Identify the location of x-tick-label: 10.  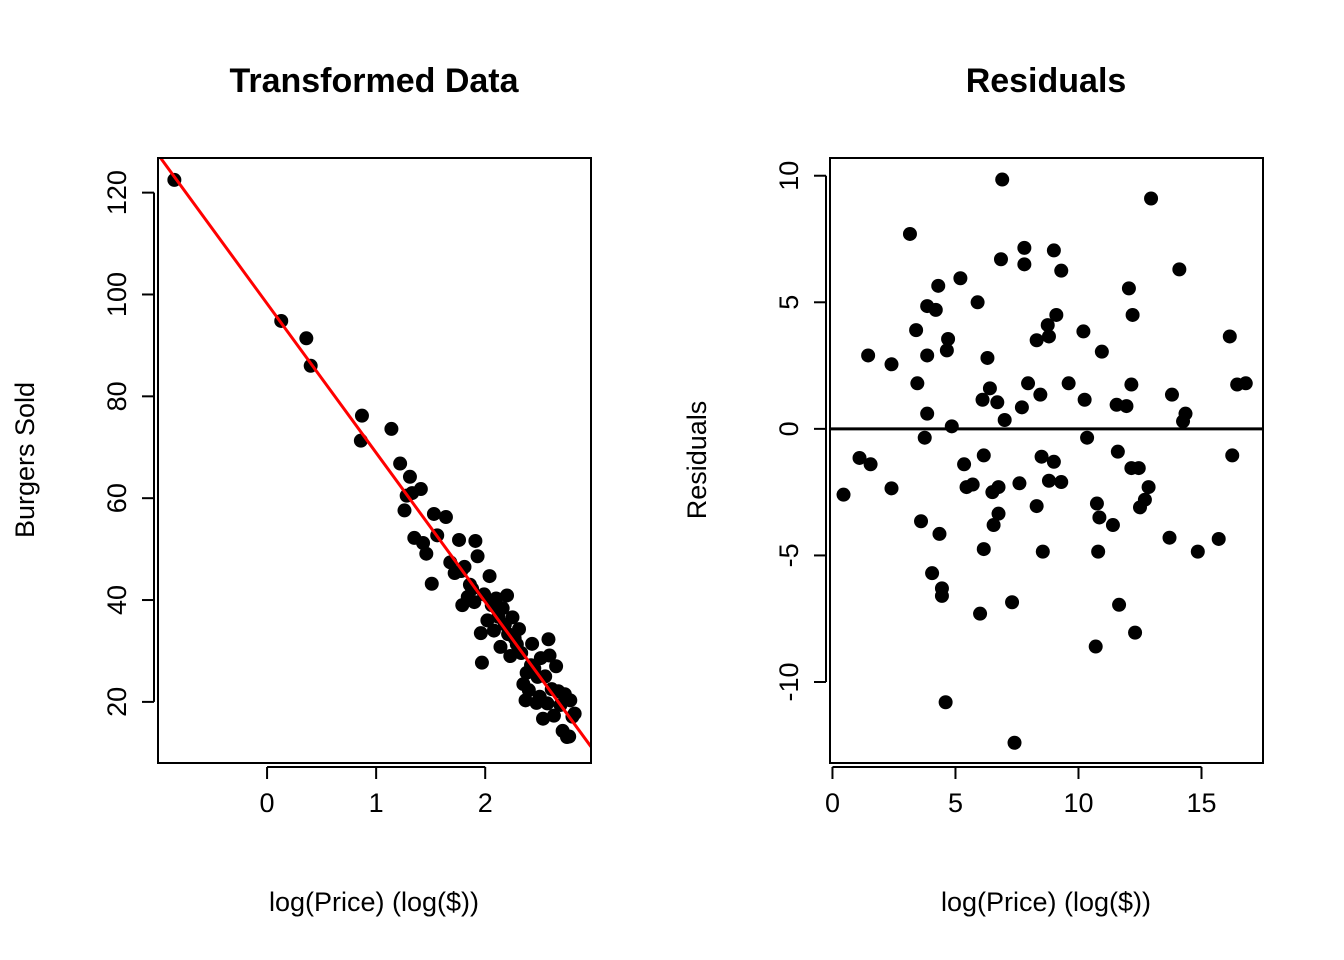
(1078, 803).